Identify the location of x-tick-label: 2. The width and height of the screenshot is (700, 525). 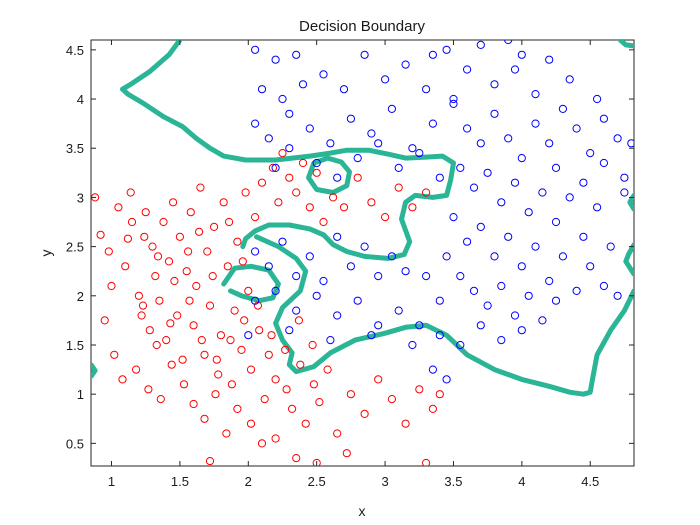
(248, 481).